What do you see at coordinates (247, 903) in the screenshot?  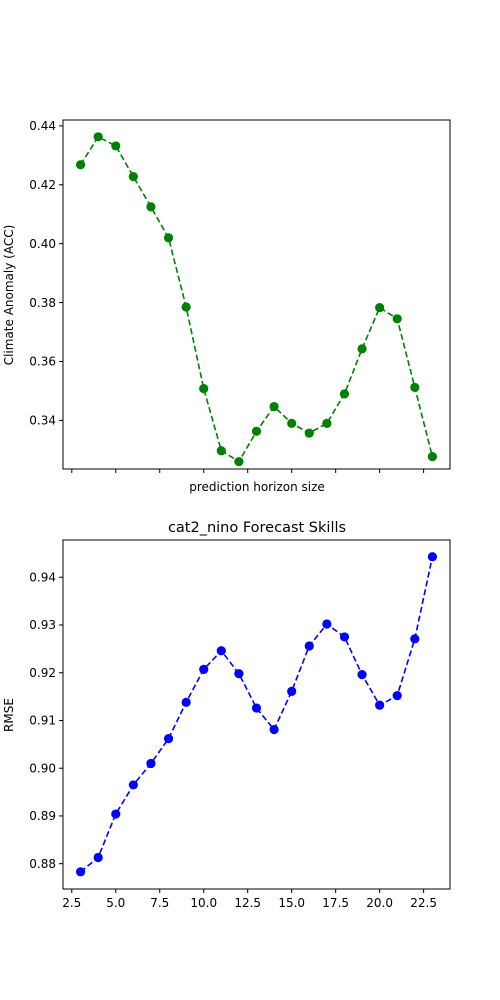 I see `rmse-x-tick-label: 12.5` at bounding box center [247, 903].